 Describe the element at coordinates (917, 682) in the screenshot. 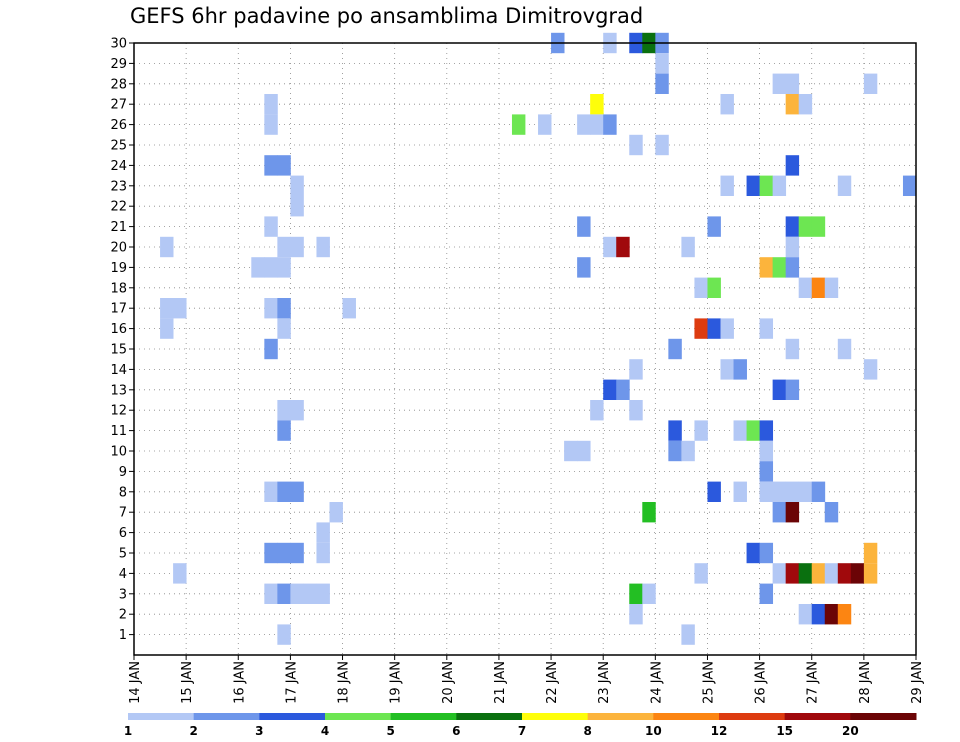

I see `x-tick-label: 29 JAN` at that location.